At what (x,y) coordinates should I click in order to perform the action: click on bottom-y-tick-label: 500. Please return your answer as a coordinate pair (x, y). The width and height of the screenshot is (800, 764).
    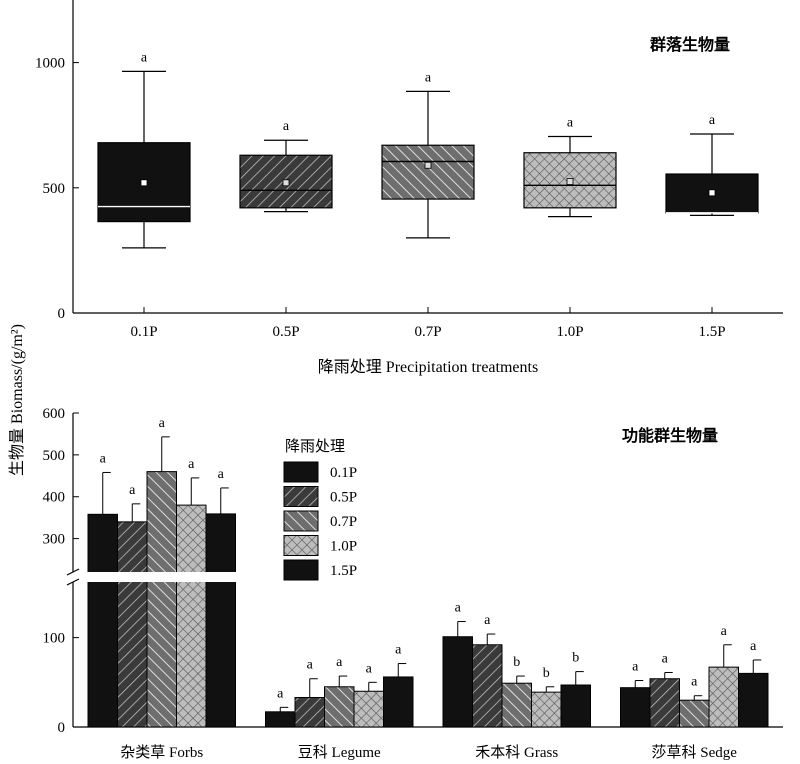
    Looking at the image, I should click on (54, 456).